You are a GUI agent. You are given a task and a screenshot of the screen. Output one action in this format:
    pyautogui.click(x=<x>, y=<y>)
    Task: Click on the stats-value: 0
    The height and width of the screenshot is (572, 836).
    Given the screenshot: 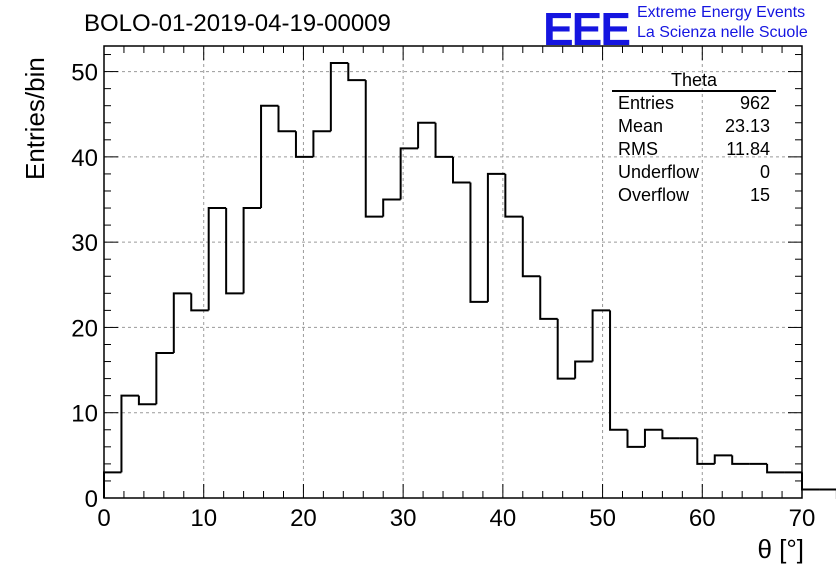 What is the action you would take?
    pyautogui.click(x=764, y=172)
    